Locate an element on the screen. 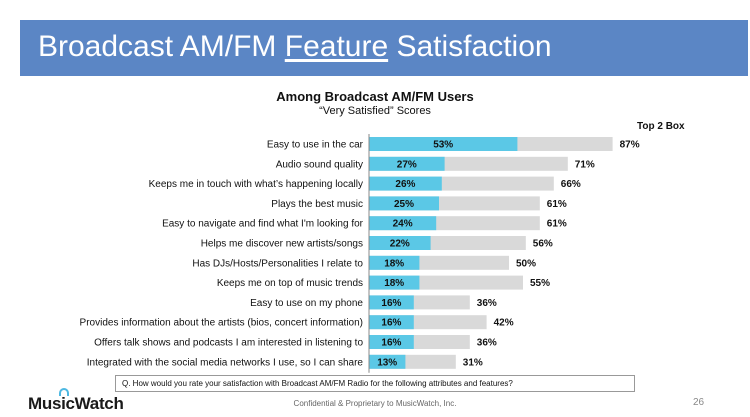 The width and height of the screenshot is (750, 417). top2-value-label: 31% is located at coordinates (473, 362).